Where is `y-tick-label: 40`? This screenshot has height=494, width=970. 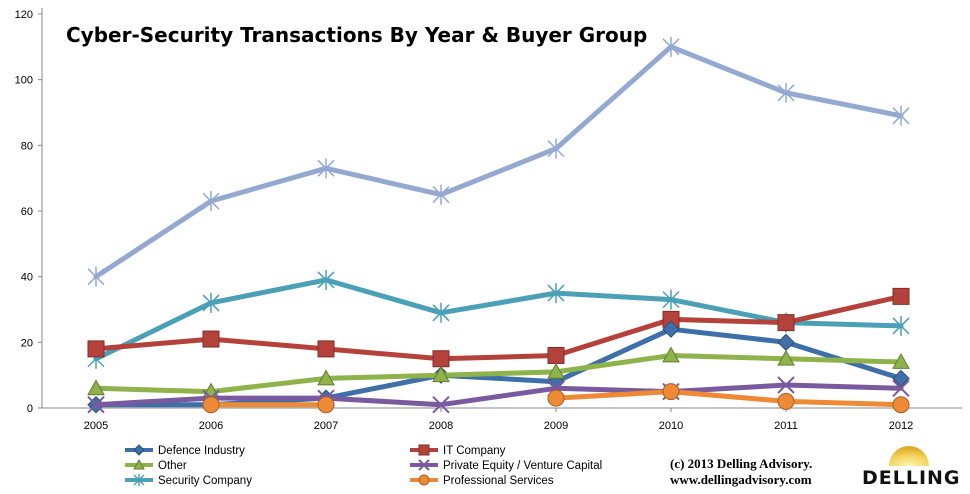
y-tick-label: 40 is located at coordinates (27, 278).